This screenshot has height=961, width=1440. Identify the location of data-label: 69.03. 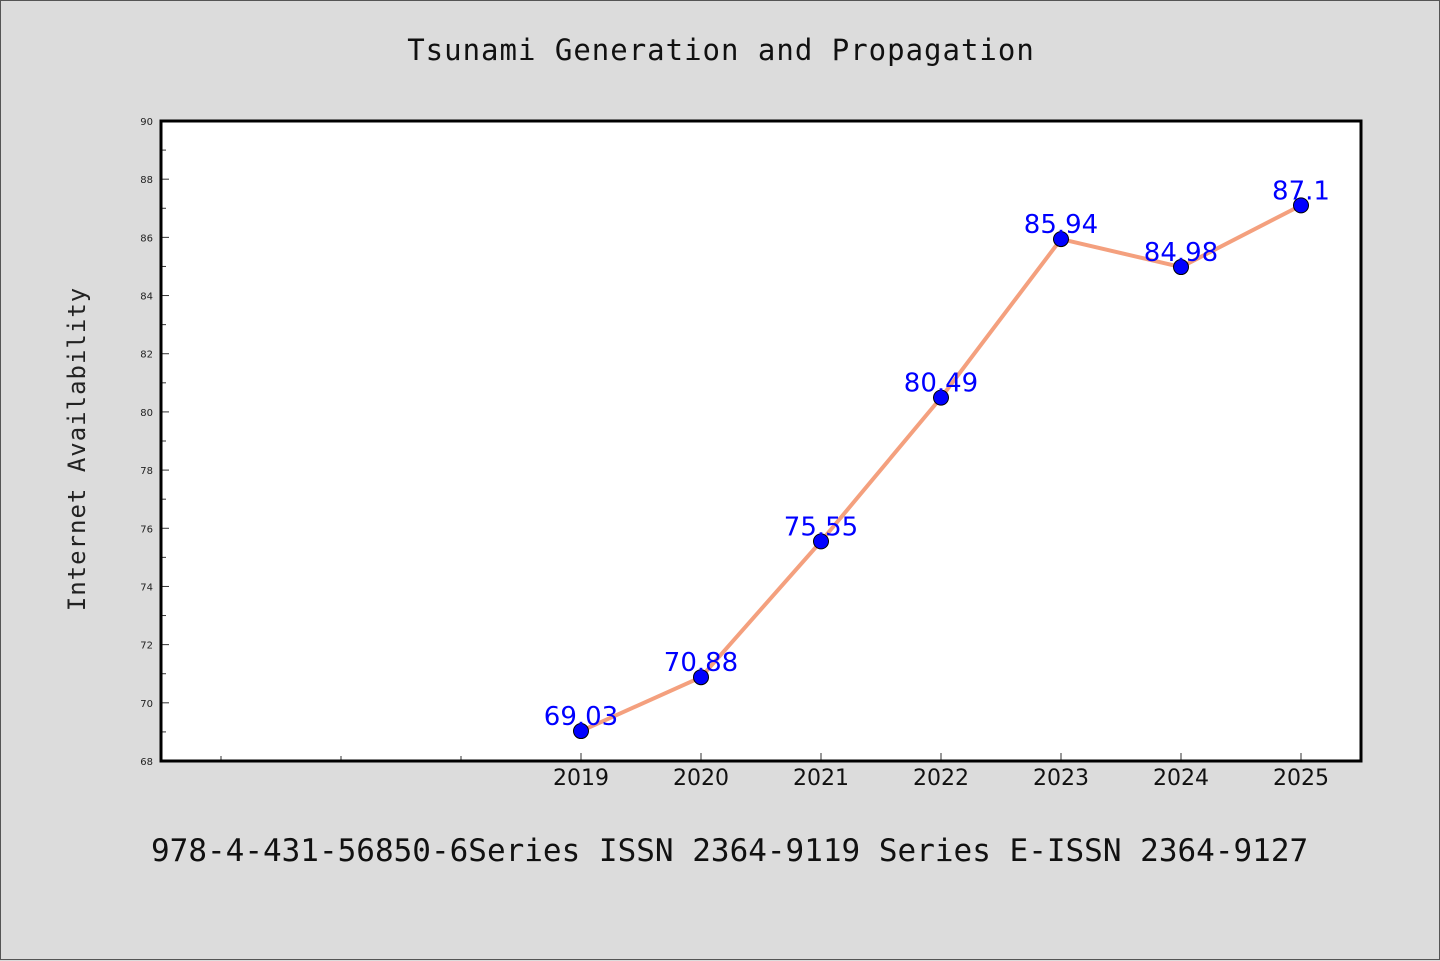
(581, 717).